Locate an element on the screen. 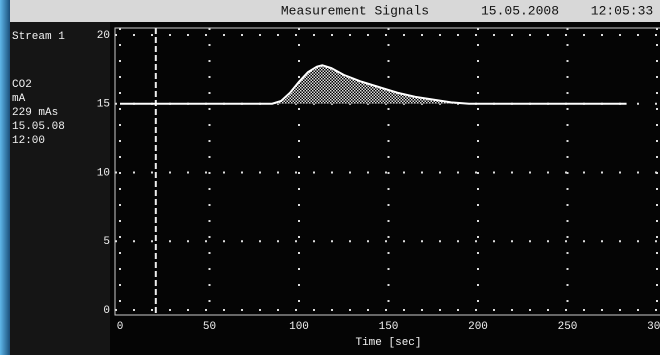 The image size is (660, 355). sidebar is located at coordinates (60, 188).